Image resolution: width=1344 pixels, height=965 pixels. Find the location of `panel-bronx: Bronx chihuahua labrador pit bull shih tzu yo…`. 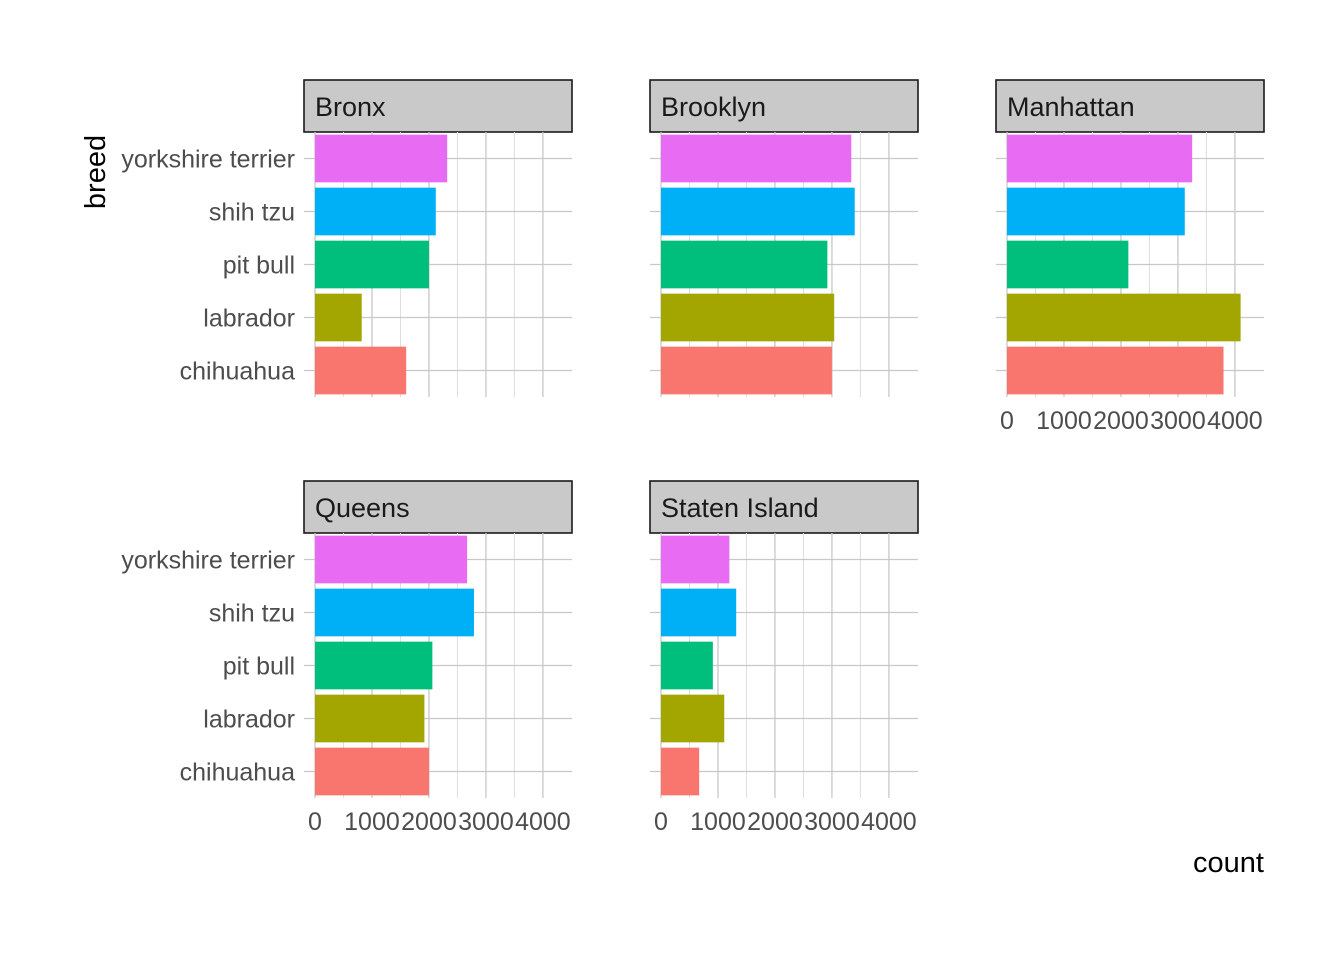

panel-bronx: Bronx chihuahua labrador pit bull shih tzu yo… is located at coordinates (347, 238).